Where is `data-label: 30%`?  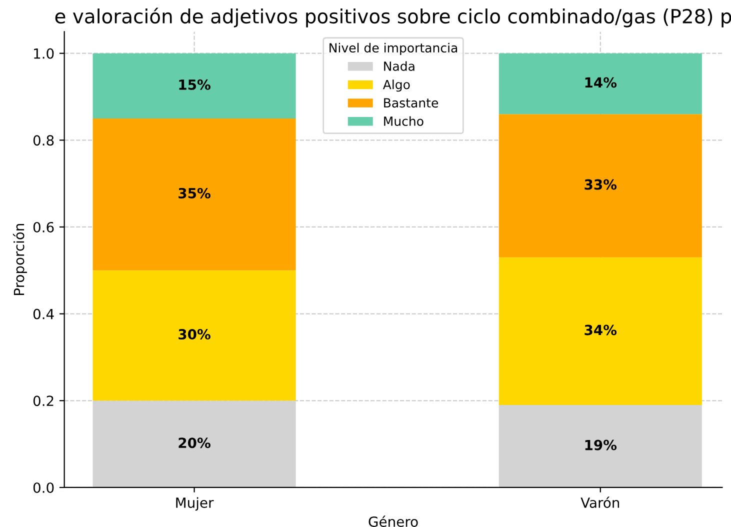
data-label: 30% is located at coordinates (194, 334).